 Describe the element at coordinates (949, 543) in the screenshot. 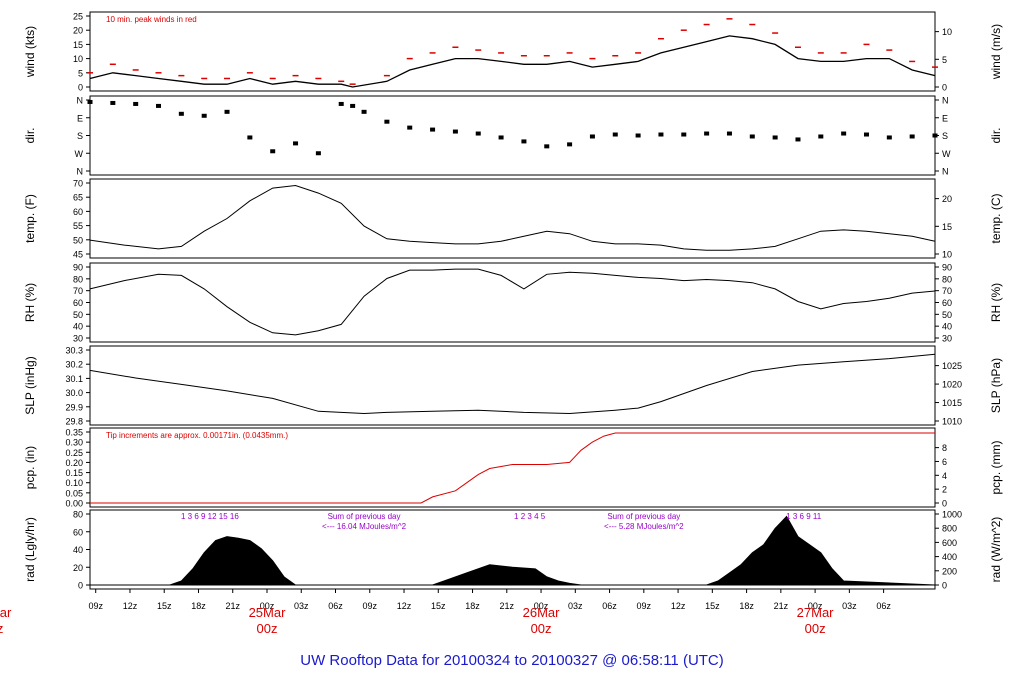

I see `y-tick-label-right: 600` at that location.